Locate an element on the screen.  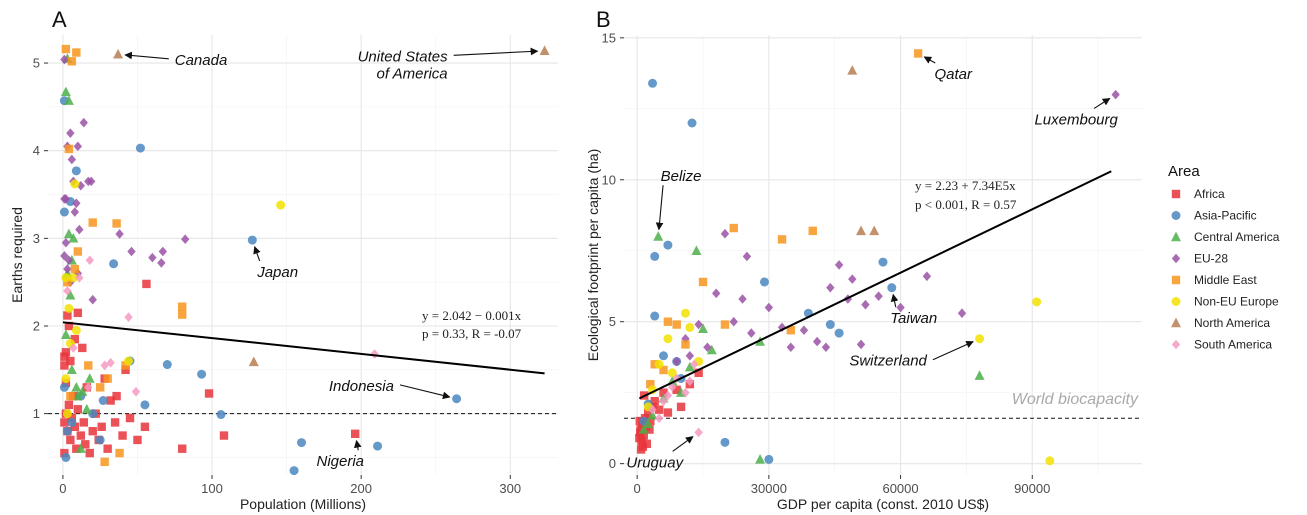
legend-label-eu-28: EU-28 is located at coordinates (1211, 259).